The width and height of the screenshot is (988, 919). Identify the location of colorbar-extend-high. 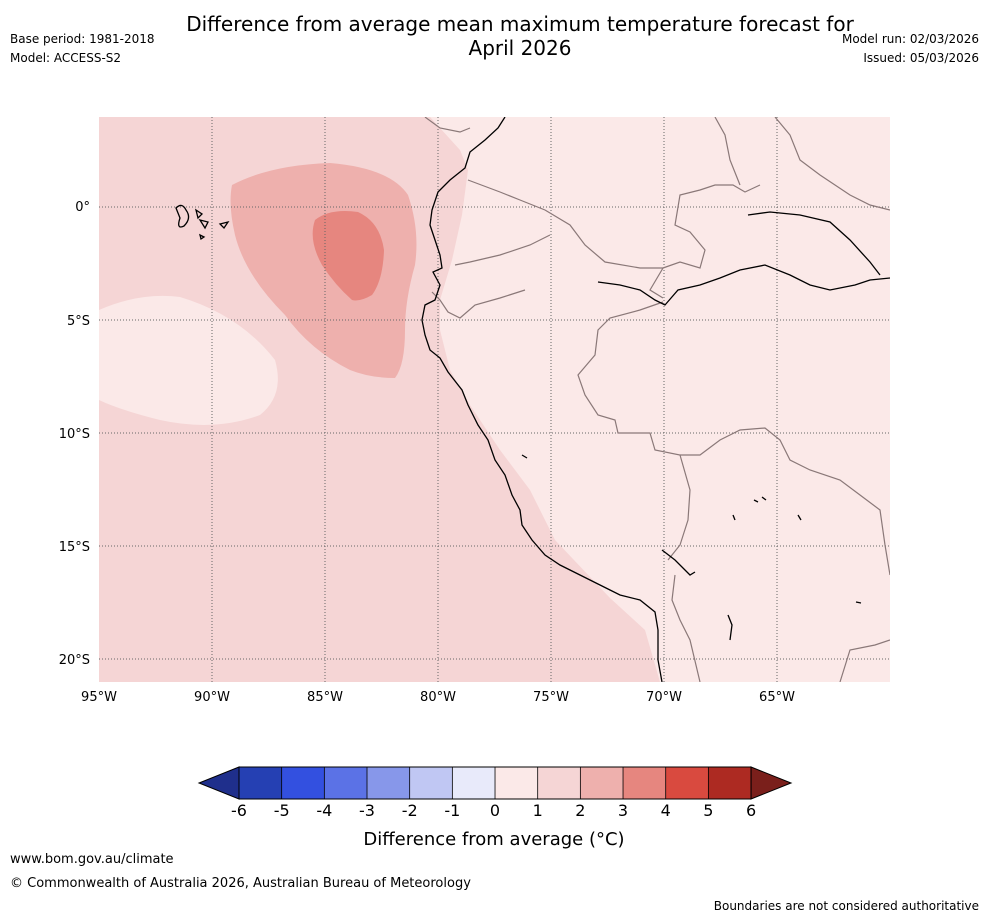
(771, 783).